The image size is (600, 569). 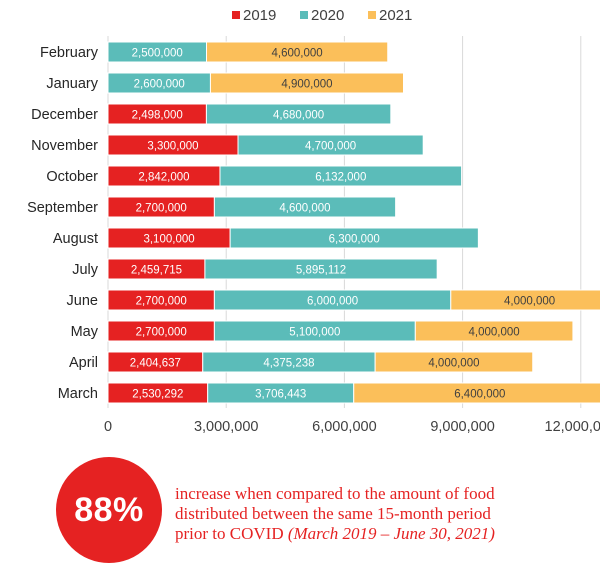 I want to click on category-label-july: July, so click(x=85, y=270).